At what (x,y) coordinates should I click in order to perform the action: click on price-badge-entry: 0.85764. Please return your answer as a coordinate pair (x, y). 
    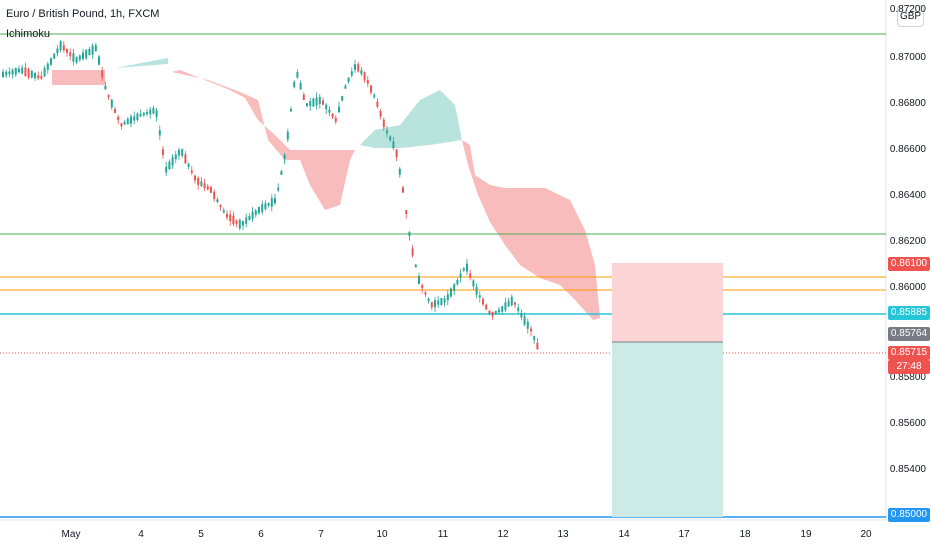
    Looking at the image, I should click on (909, 334).